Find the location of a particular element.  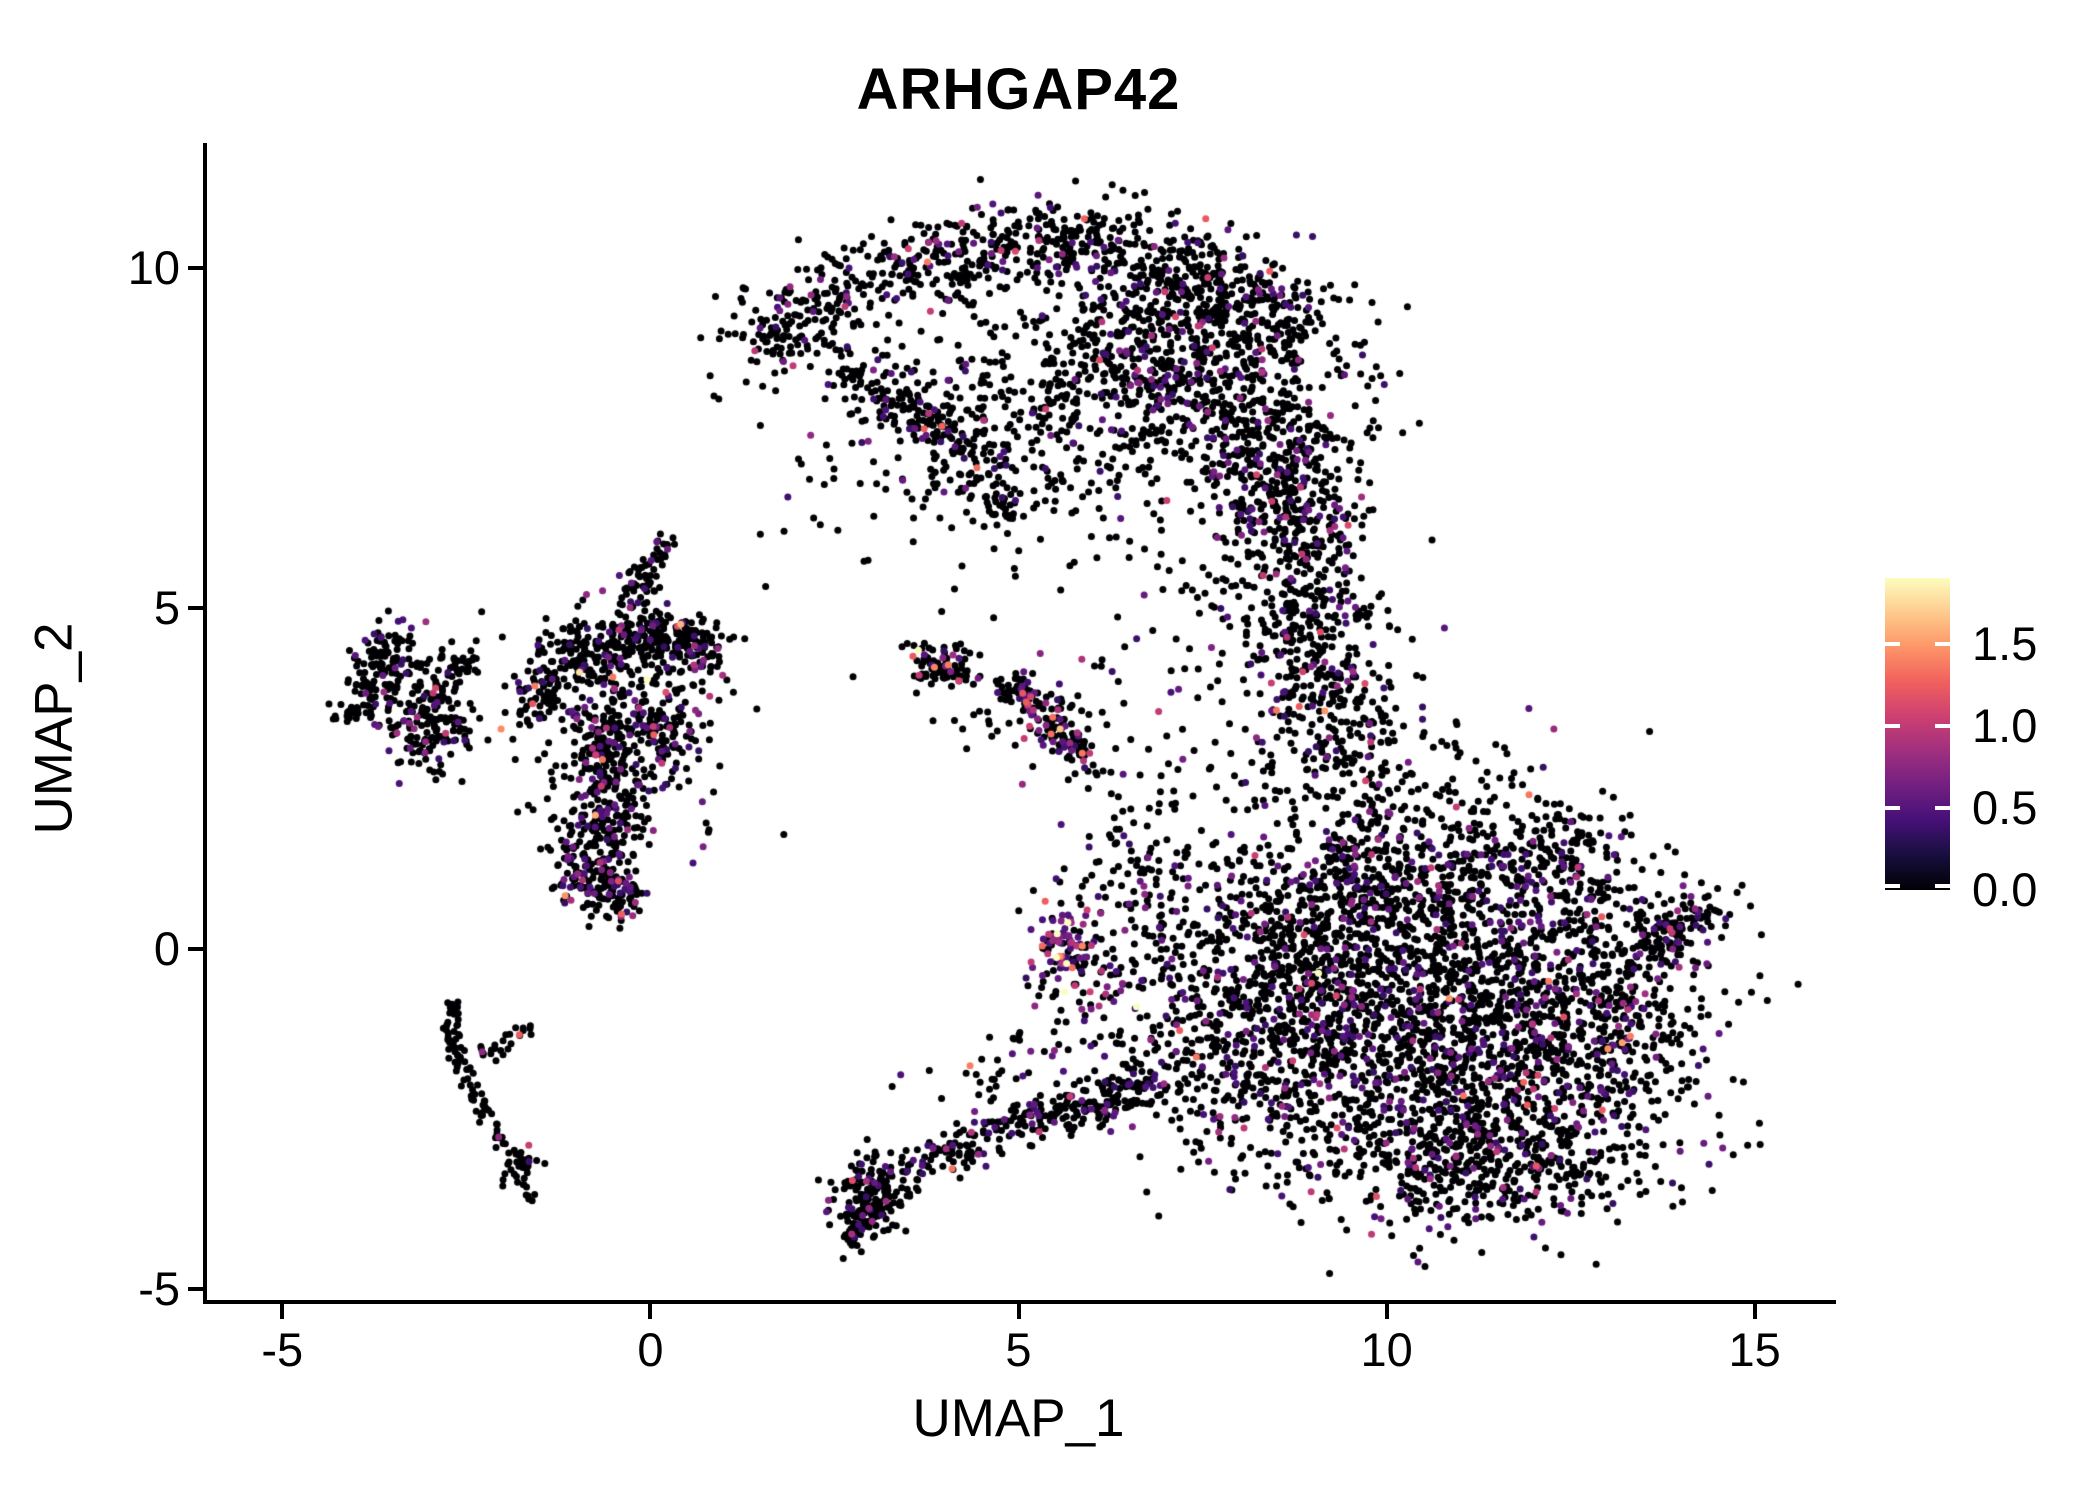

y-tick-label: 0 is located at coordinates (166, 948).